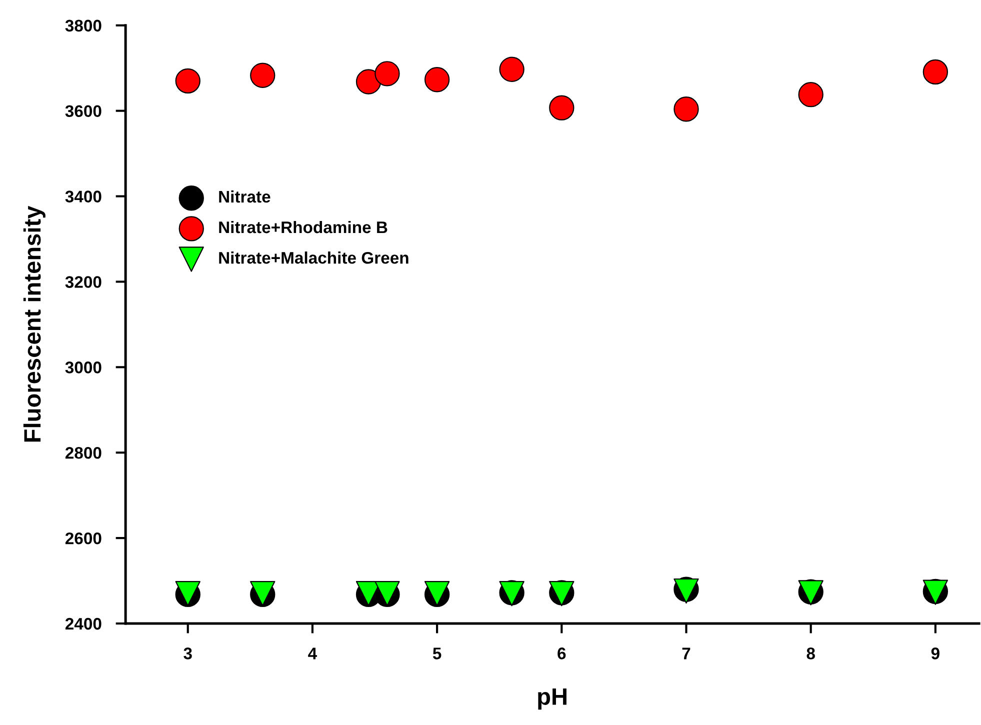 The height and width of the screenshot is (725, 981). What do you see at coordinates (552, 699) in the screenshot?
I see `x-axis-title: pH` at bounding box center [552, 699].